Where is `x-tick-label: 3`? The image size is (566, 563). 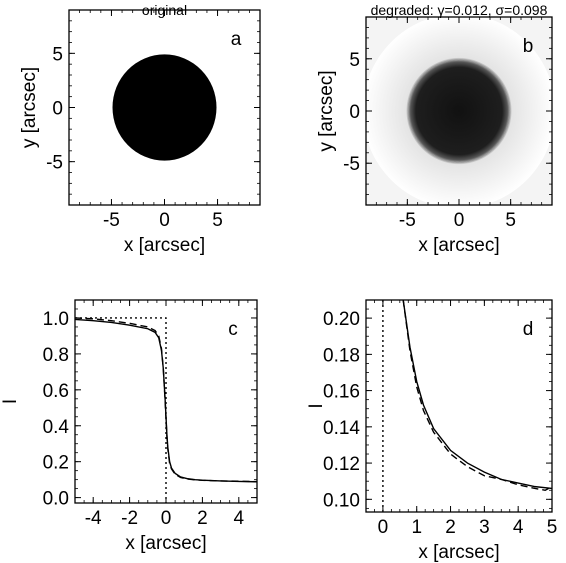 x-tick-label: 3 is located at coordinates (484, 527).